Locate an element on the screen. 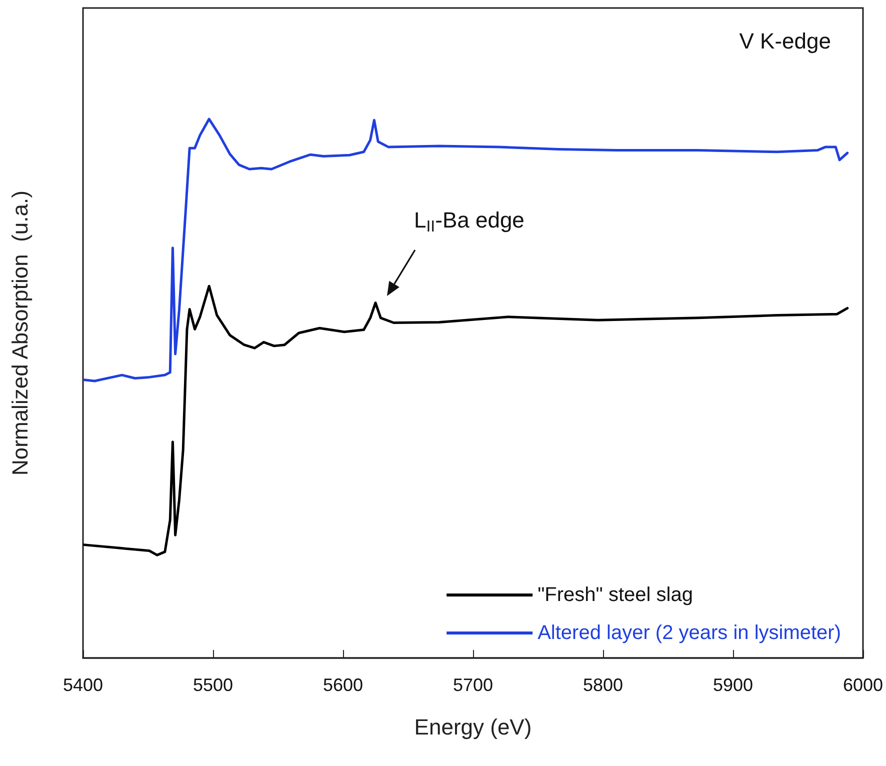 The width and height of the screenshot is (886, 766). y-axis-title: Normalized Absorption (u.a.) is located at coordinates (20, 333).